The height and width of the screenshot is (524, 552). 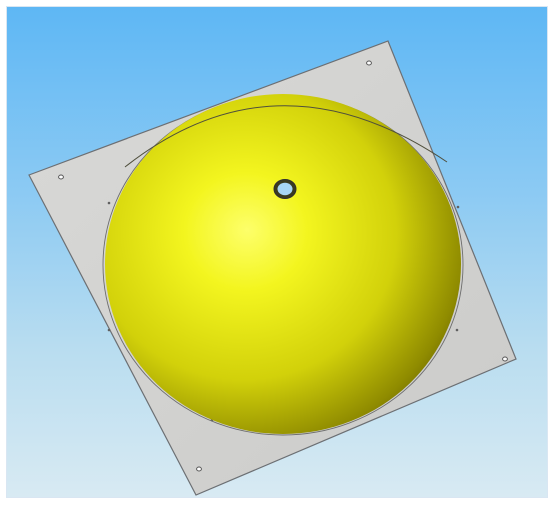 I want to click on mounting-hole-top-left, so click(x=61, y=177).